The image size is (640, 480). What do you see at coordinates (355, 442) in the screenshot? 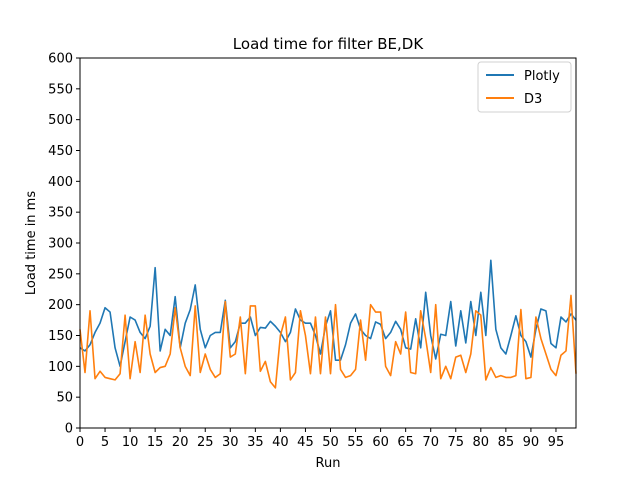
I see `x-tick-label: 55` at bounding box center [355, 442].